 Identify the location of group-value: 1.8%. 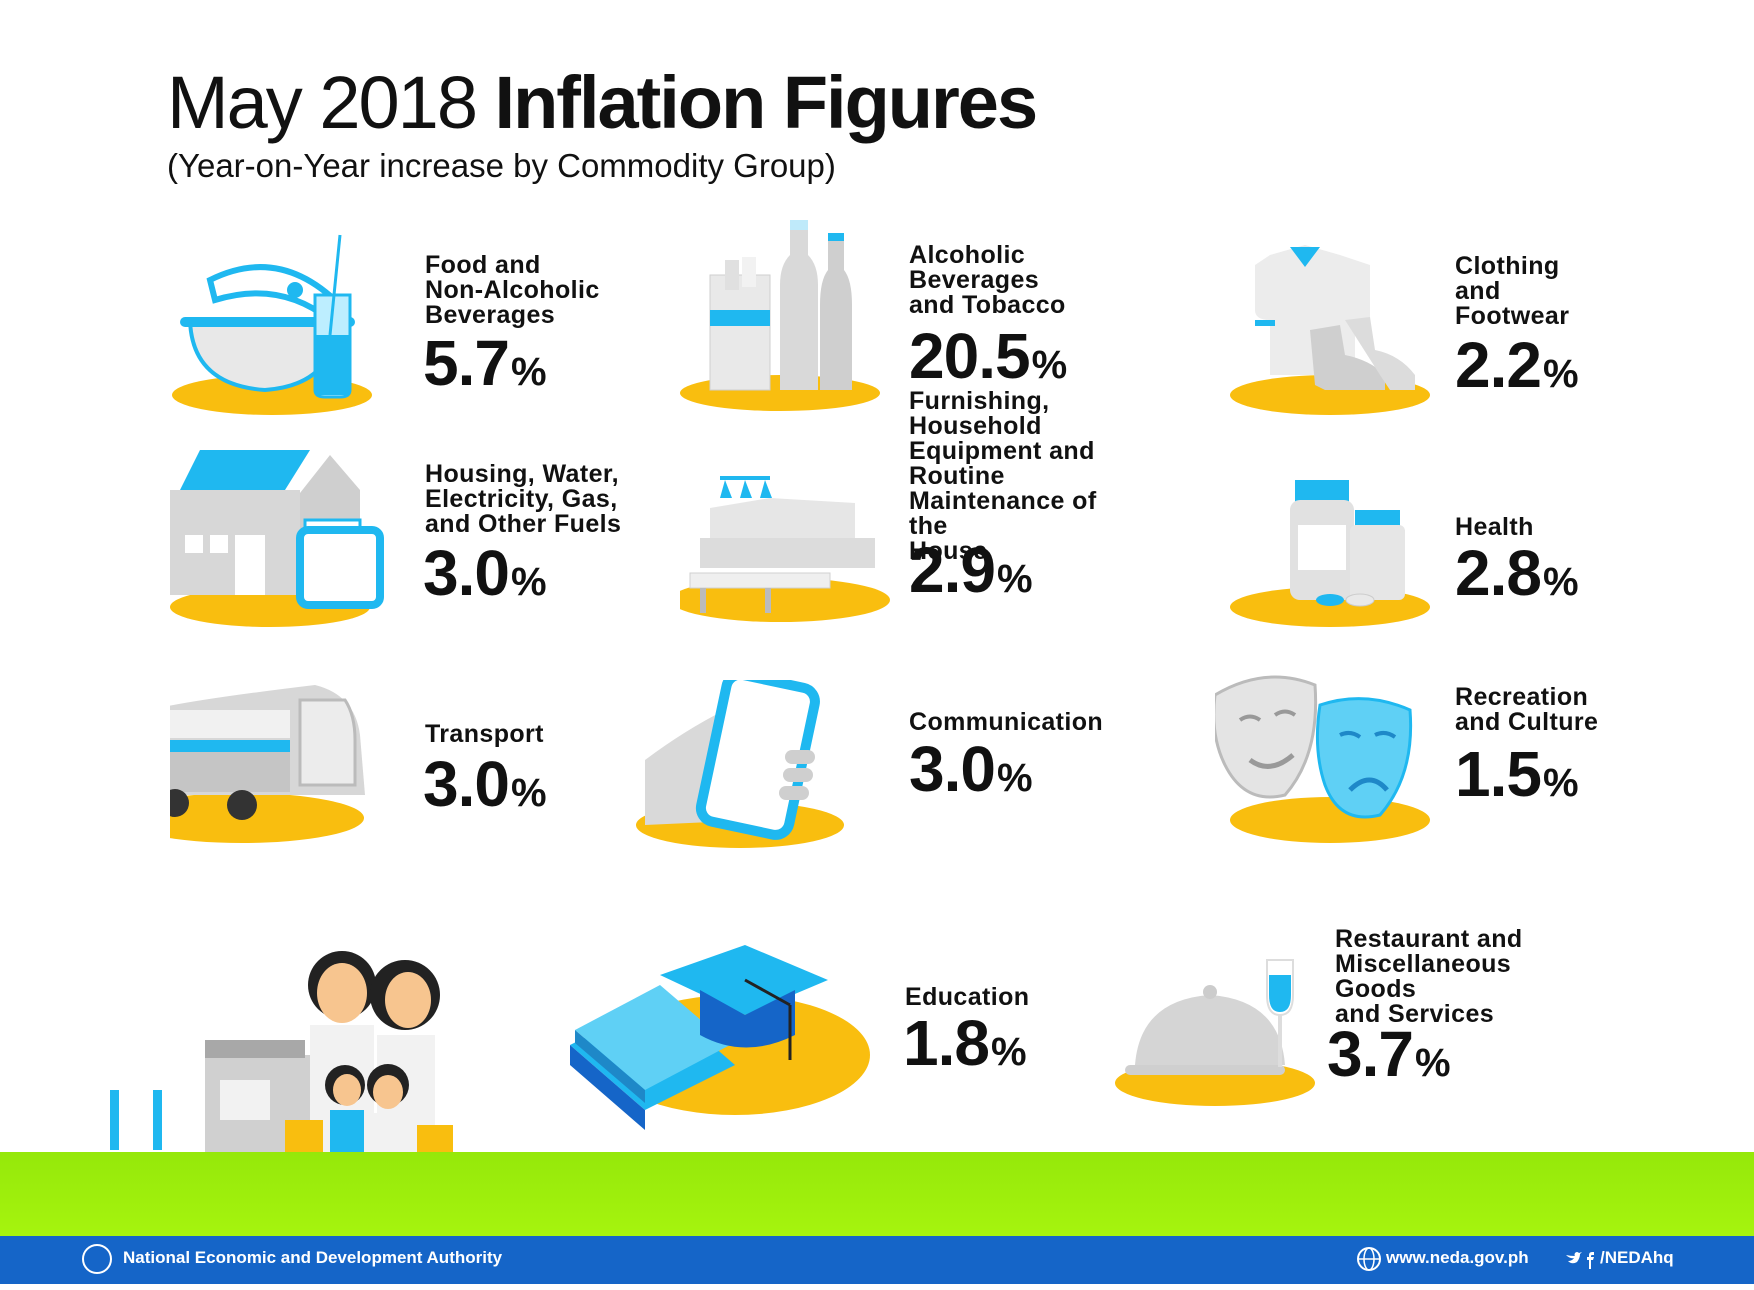
(965, 1047).